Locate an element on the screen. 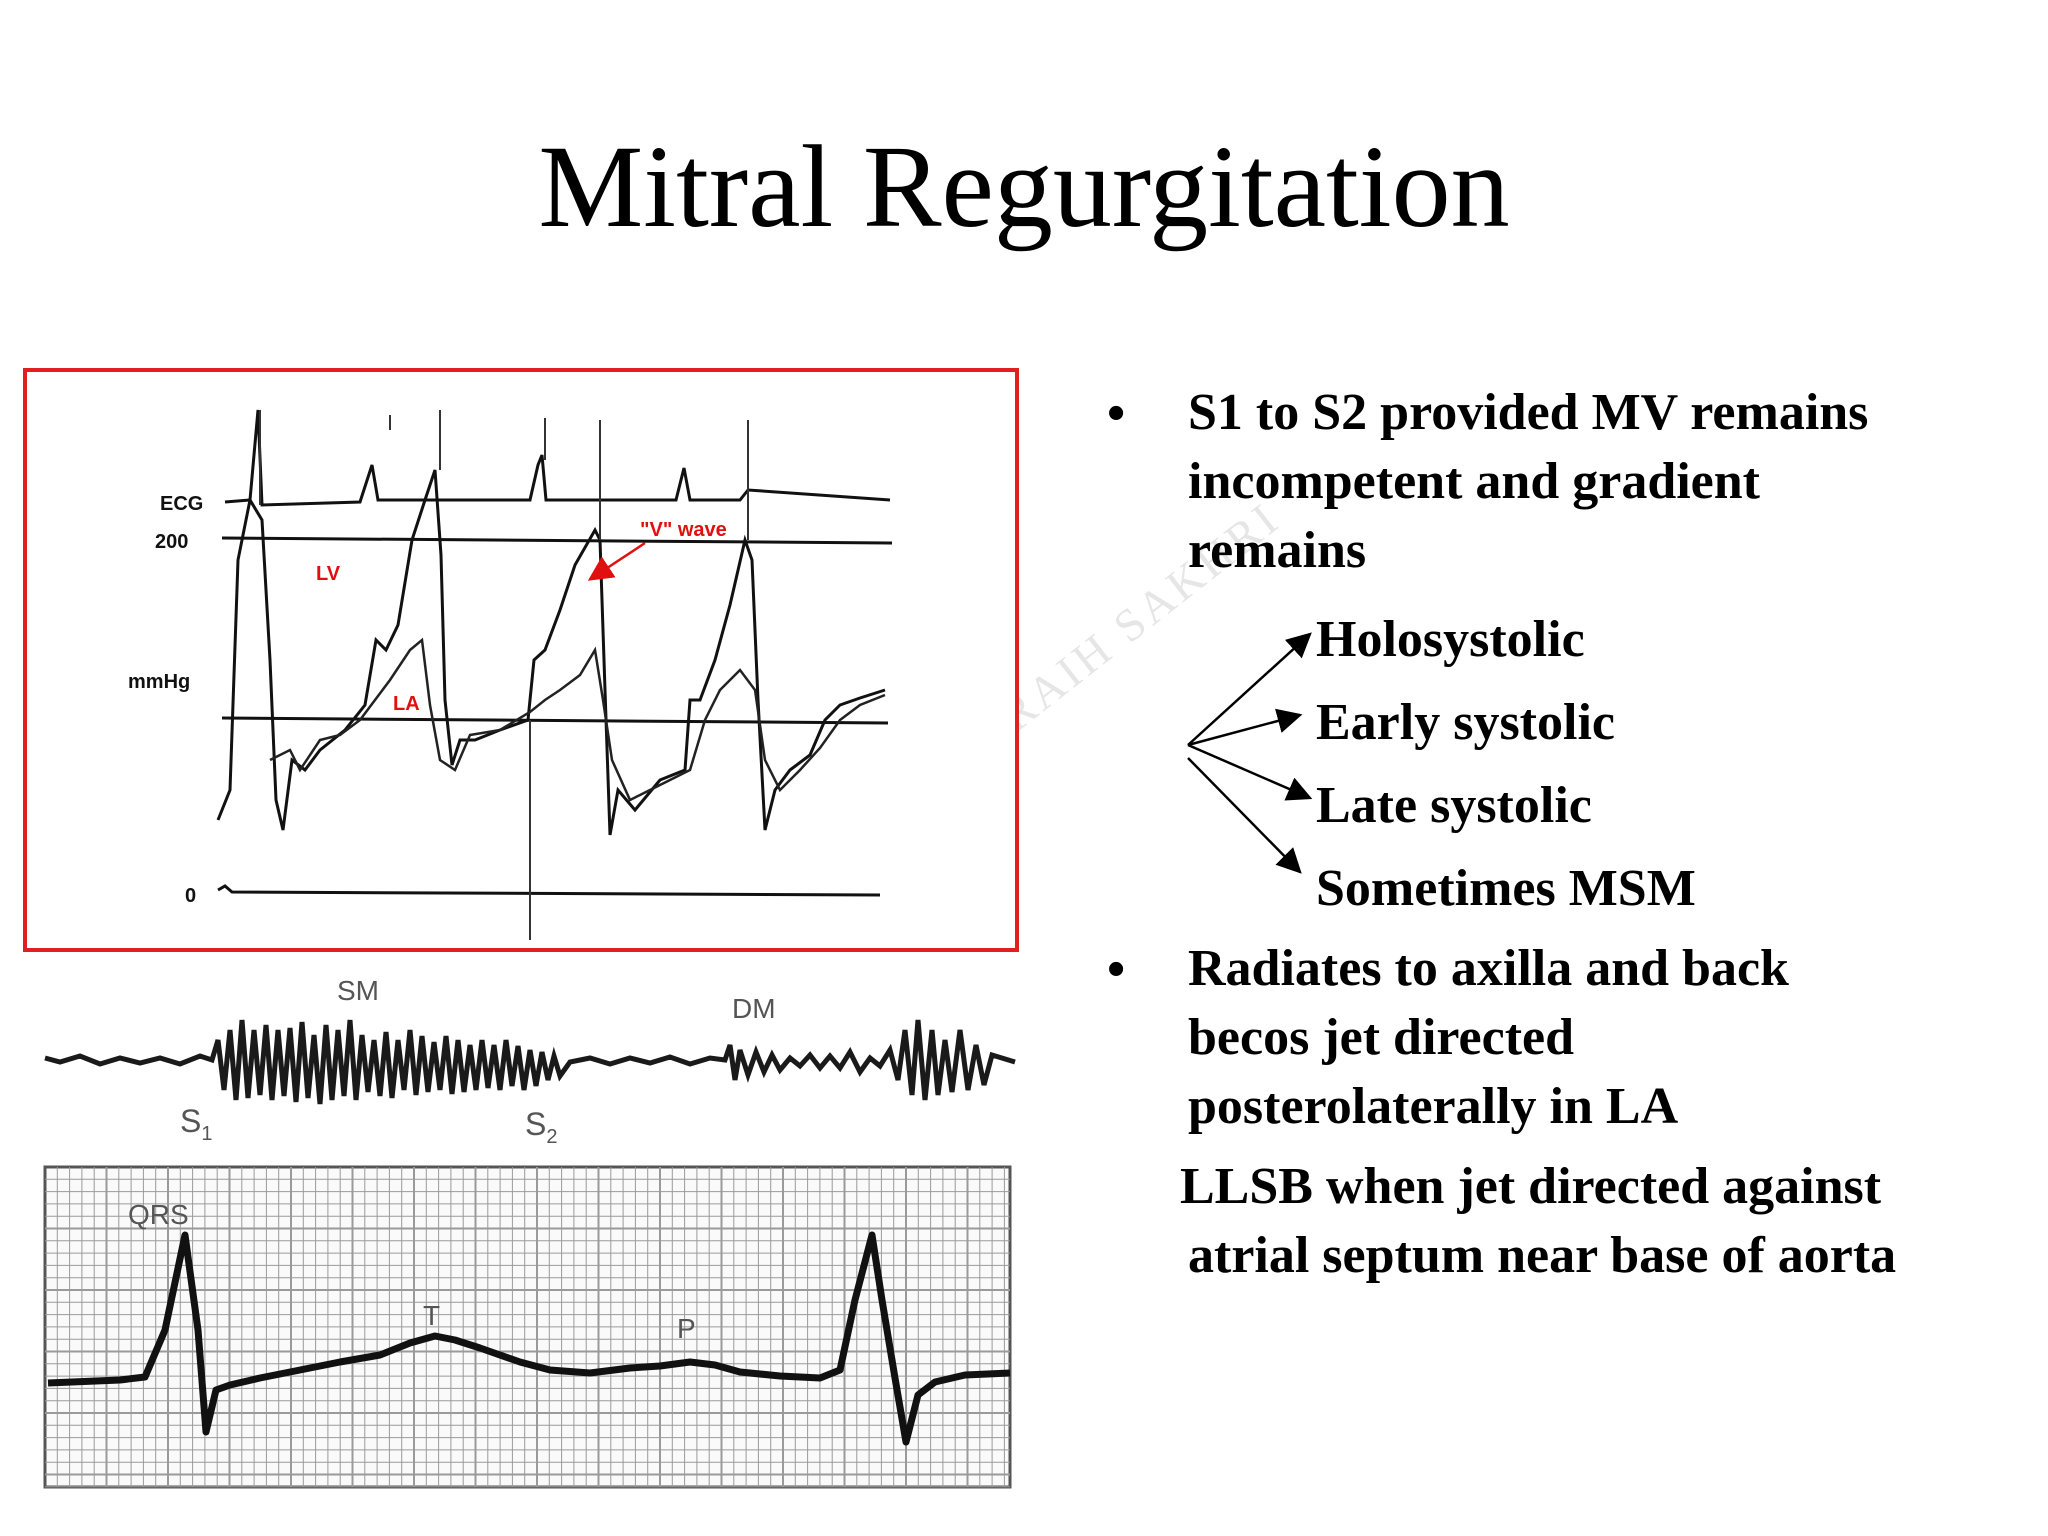  pcg-labels: SM DM S1 S2 is located at coordinates (478, 1061).